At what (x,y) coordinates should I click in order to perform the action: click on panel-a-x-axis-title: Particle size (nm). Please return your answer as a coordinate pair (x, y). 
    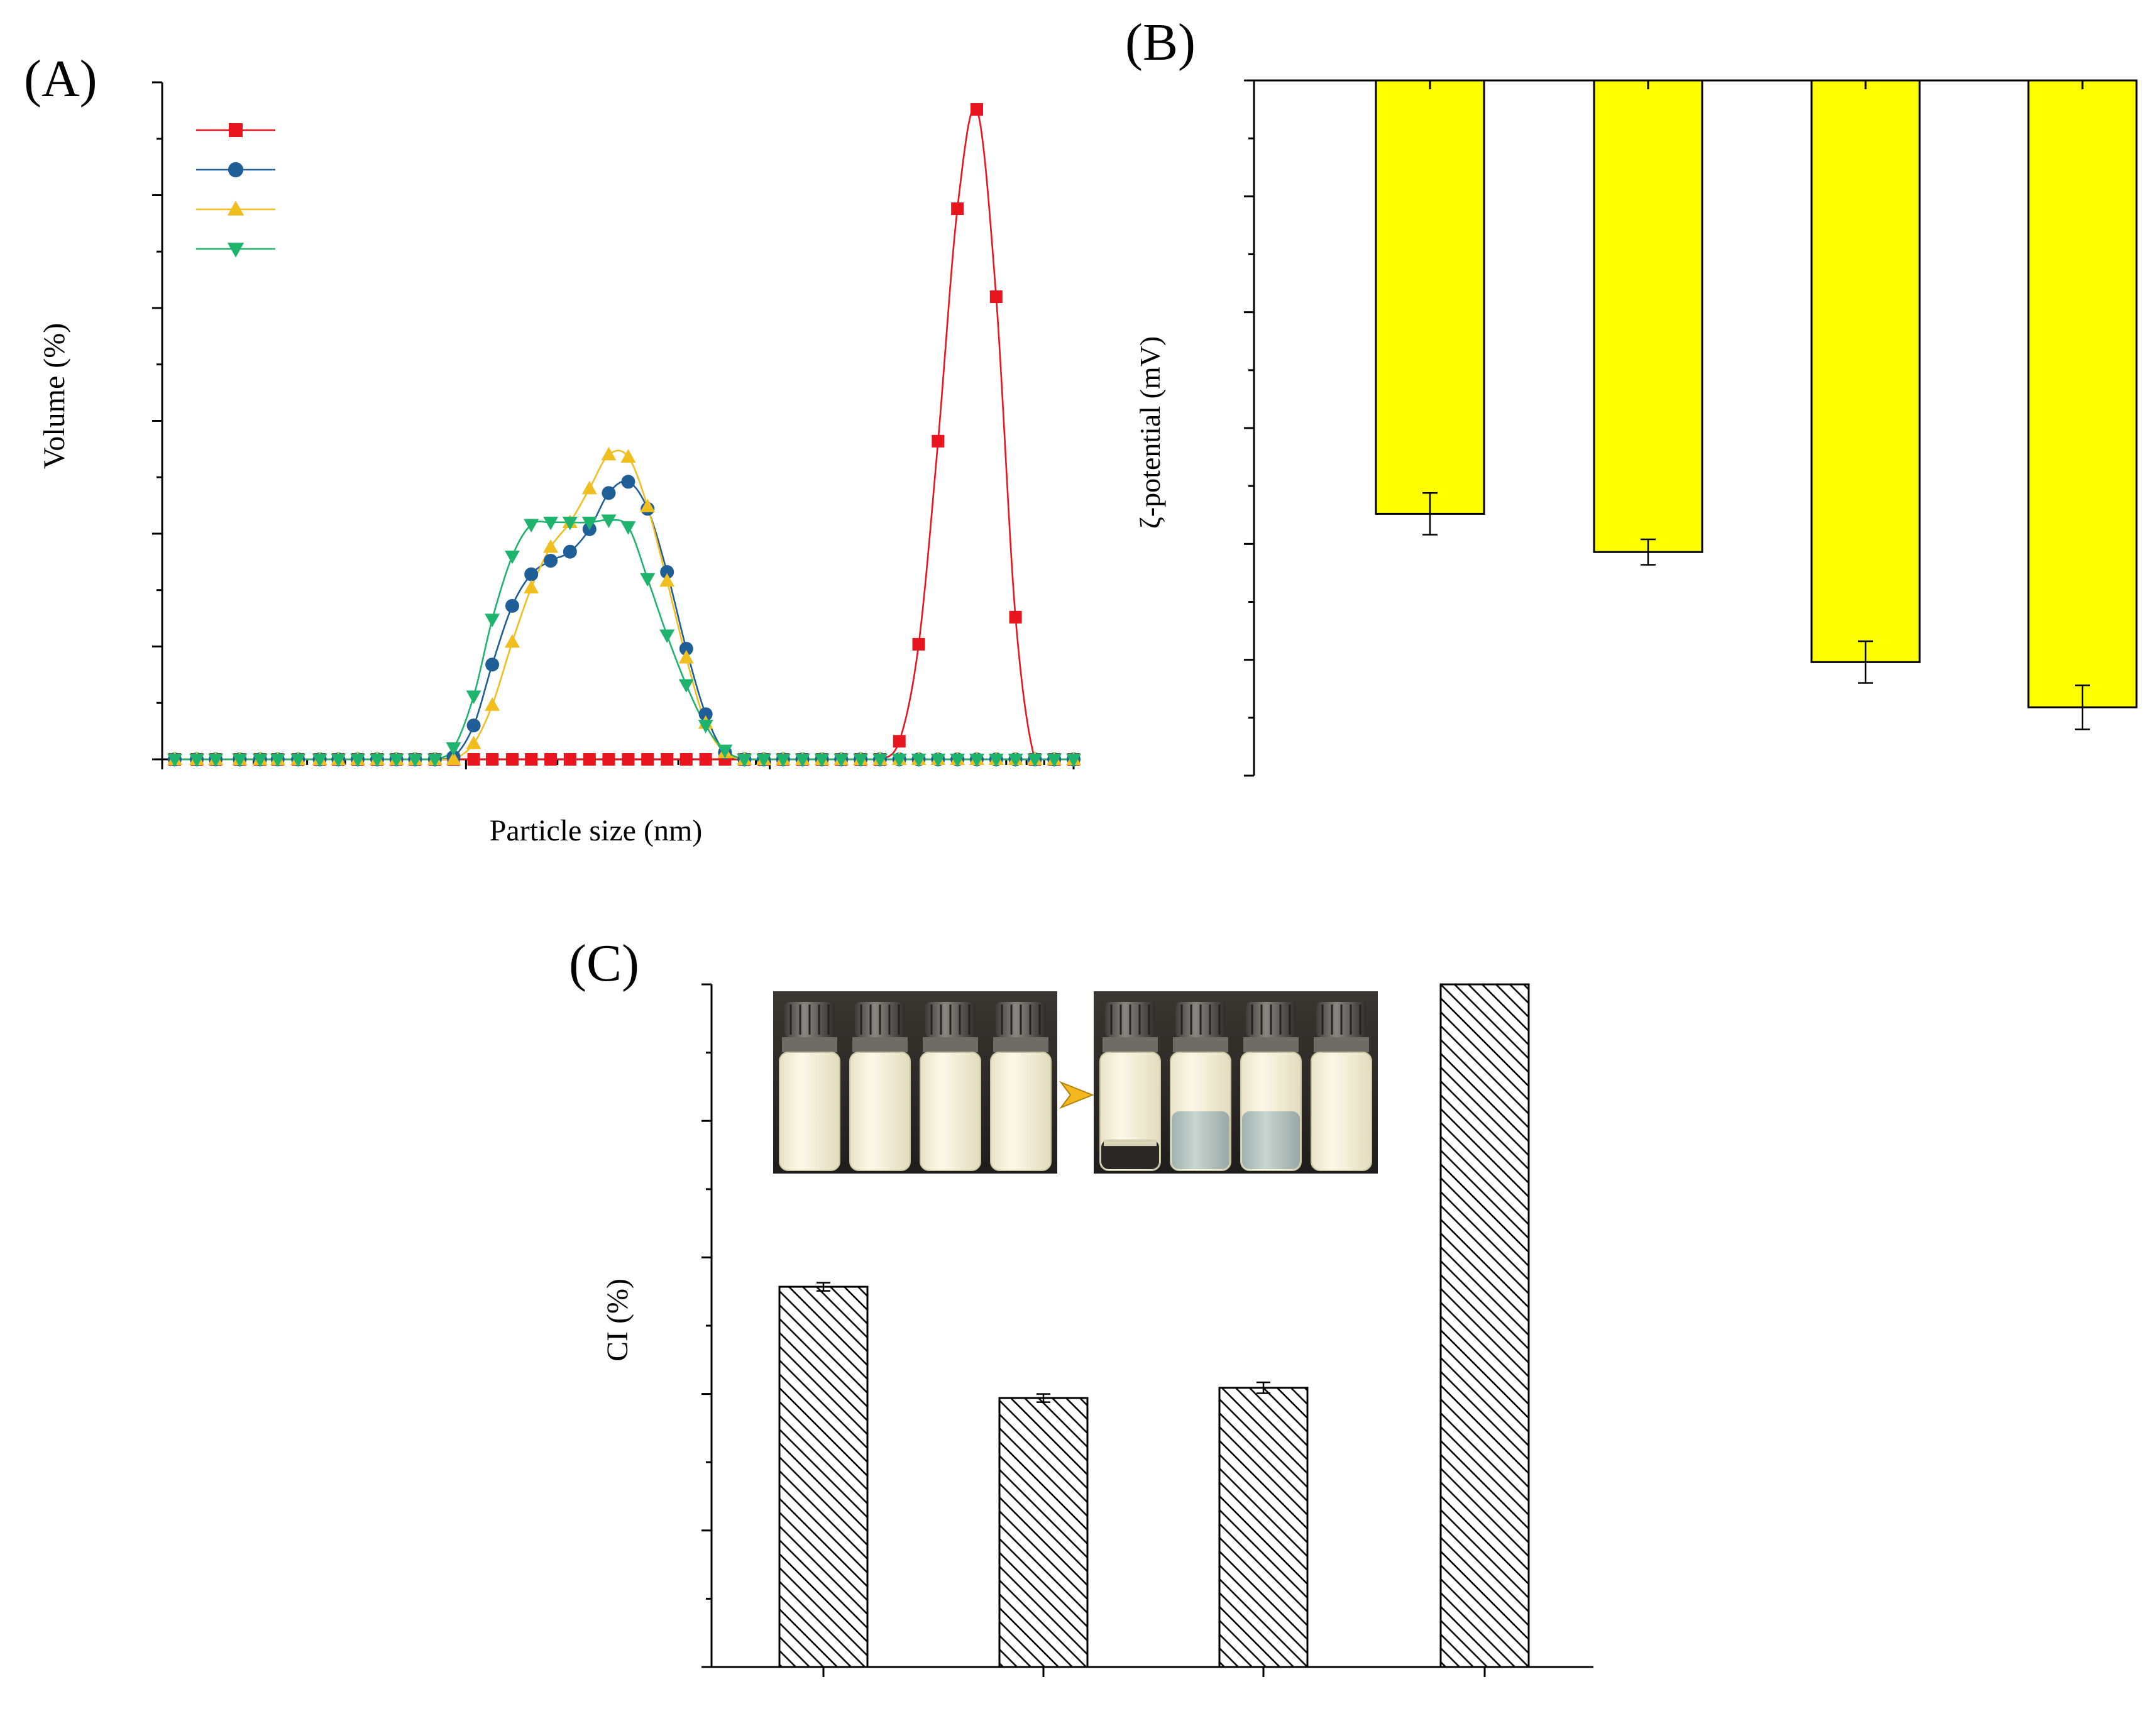
    Looking at the image, I should click on (596, 830).